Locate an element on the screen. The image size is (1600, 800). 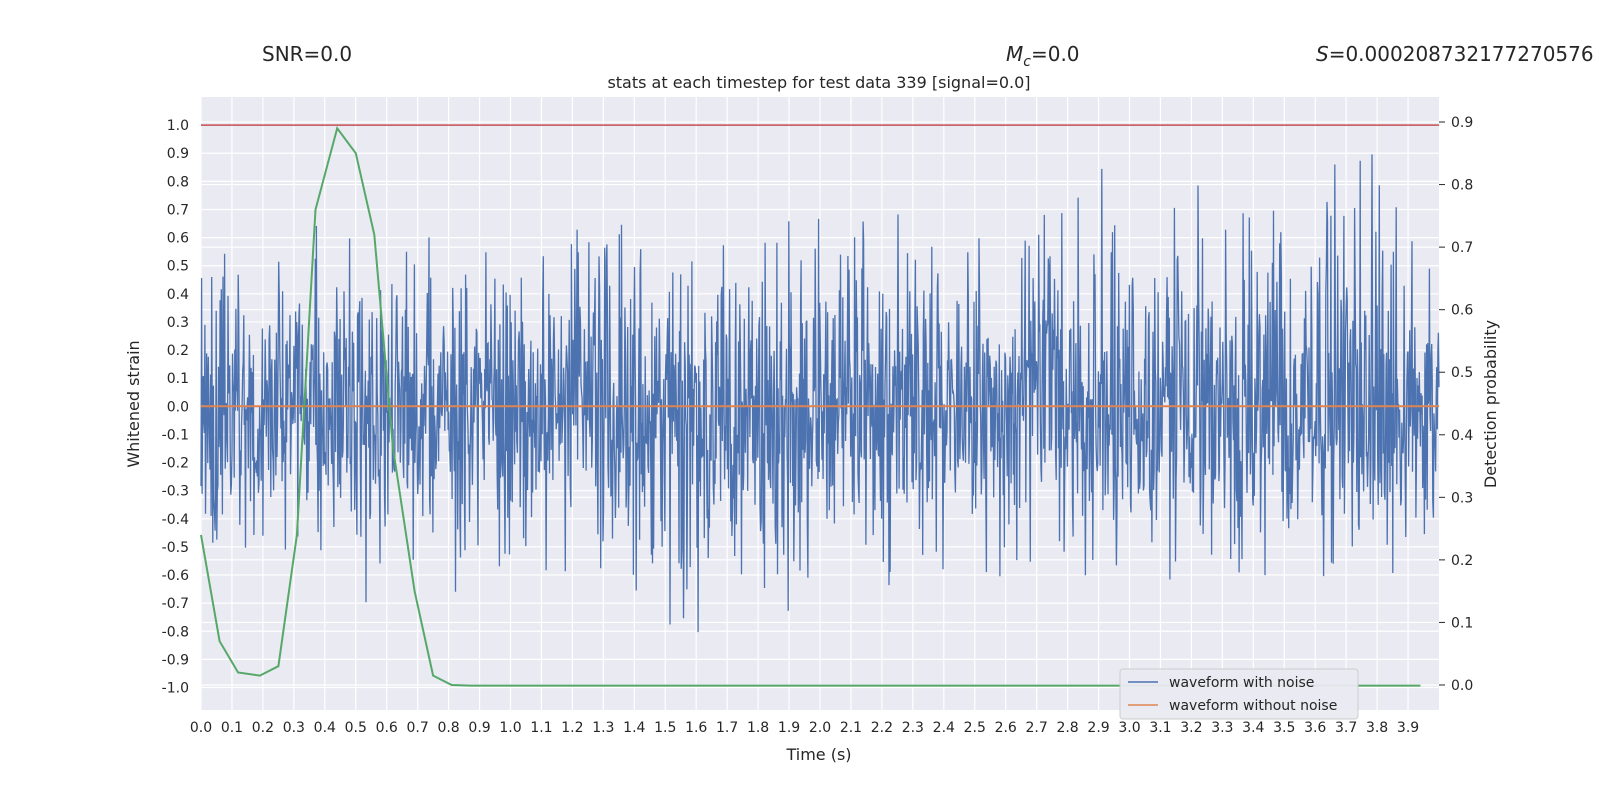
x-tick-label: 2.6 is located at coordinates (1006, 728).